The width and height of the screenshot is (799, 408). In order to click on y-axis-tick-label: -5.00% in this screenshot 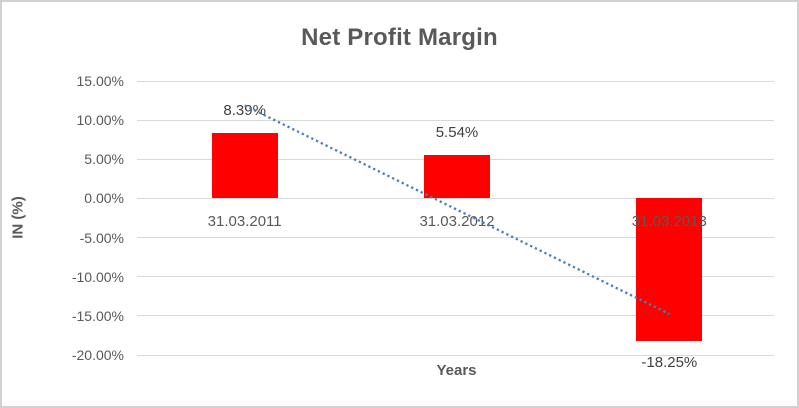, I will do `click(101, 237)`.